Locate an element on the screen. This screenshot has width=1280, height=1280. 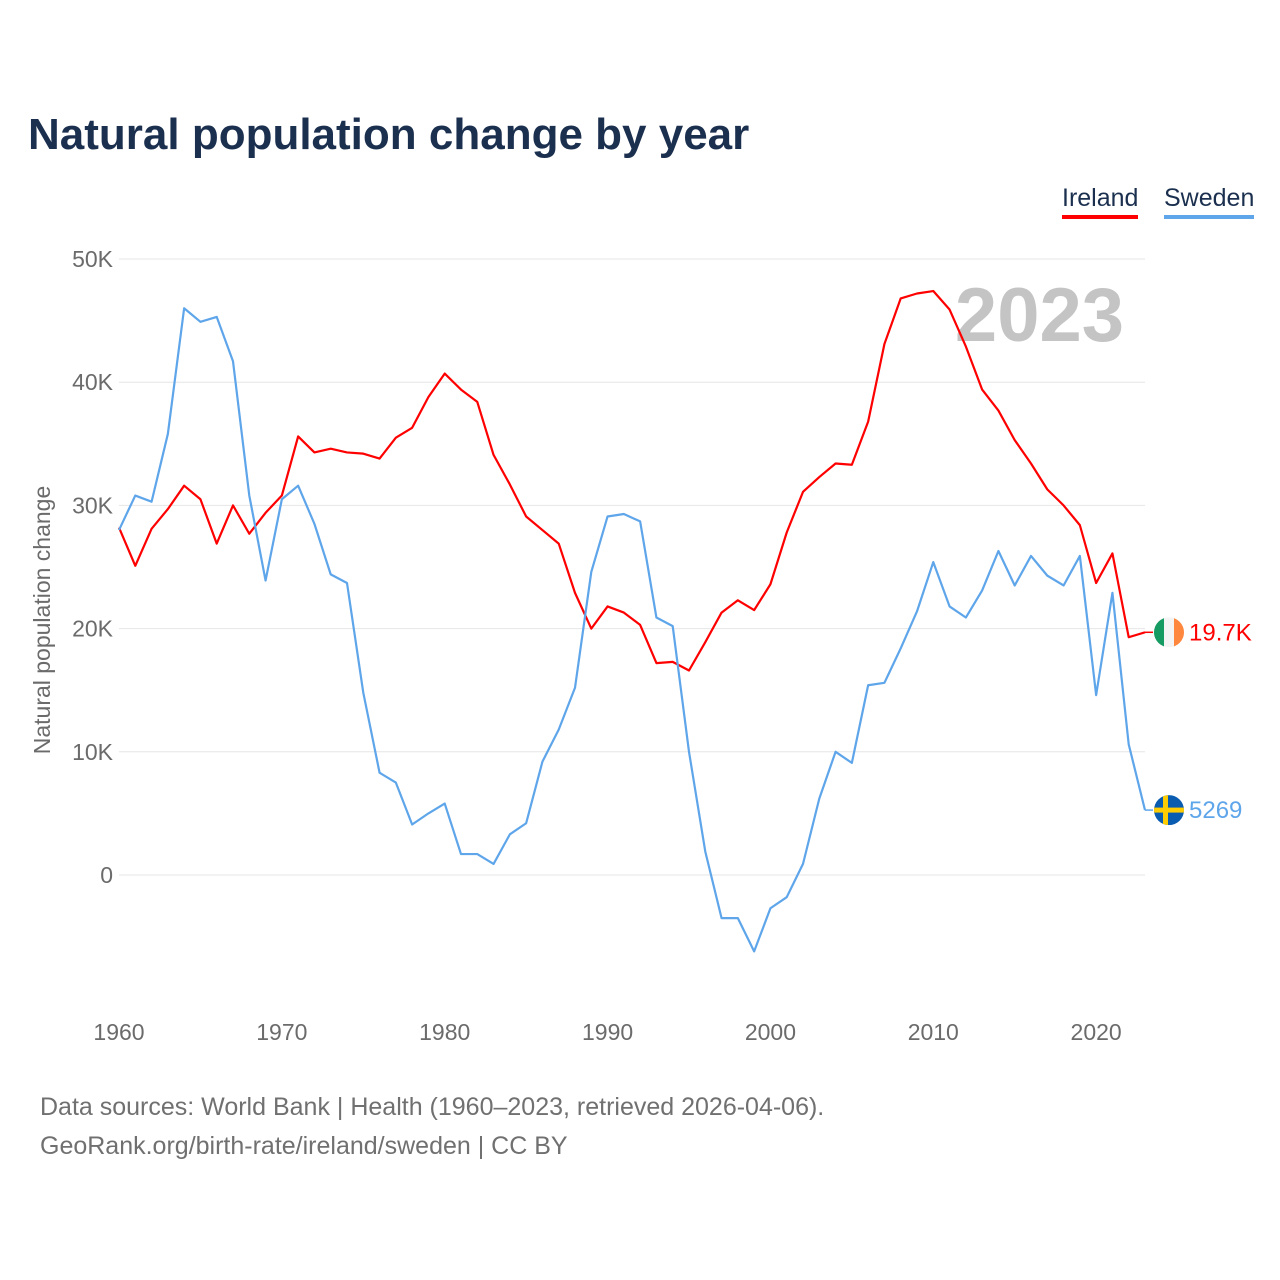
y-tick-label: 0 is located at coordinates (106, 875).